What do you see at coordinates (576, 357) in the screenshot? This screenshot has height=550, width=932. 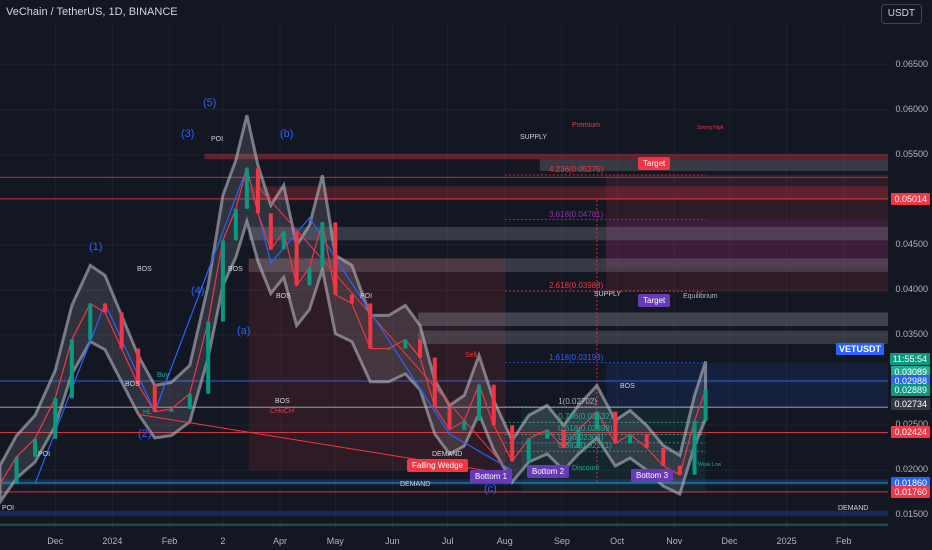 I see `fib-label: 1.618(0.03193)` at bounding box center [576, 357].